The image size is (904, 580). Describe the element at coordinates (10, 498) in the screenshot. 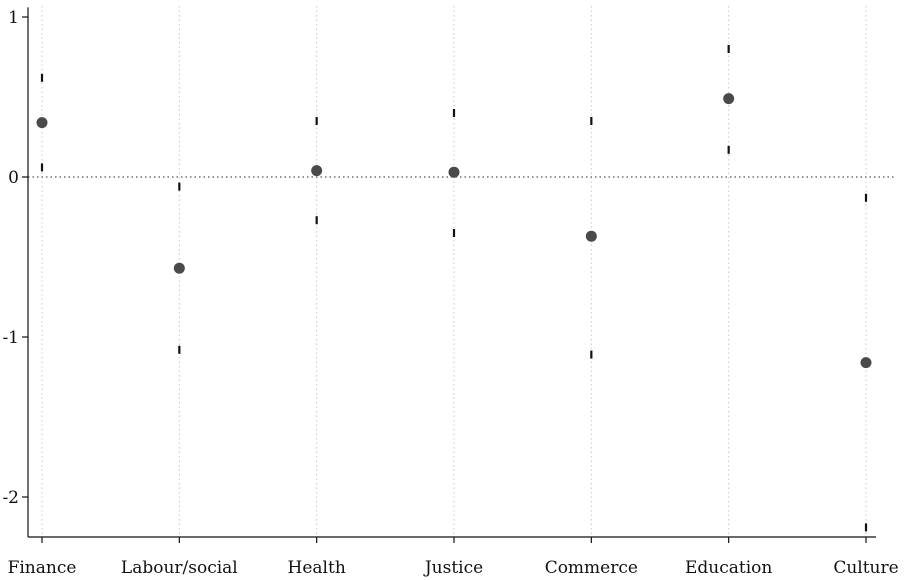

I see `y-tick-label-3: -2` at that location.